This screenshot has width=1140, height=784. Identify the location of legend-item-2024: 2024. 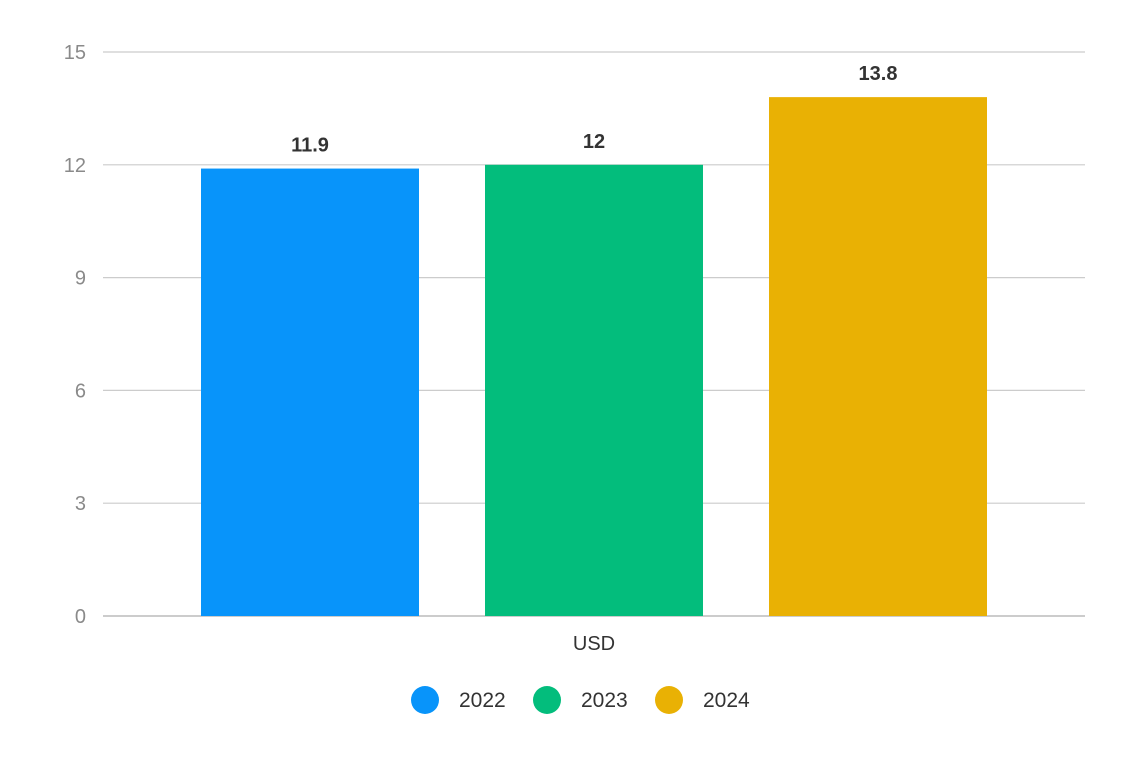
(702, 700).